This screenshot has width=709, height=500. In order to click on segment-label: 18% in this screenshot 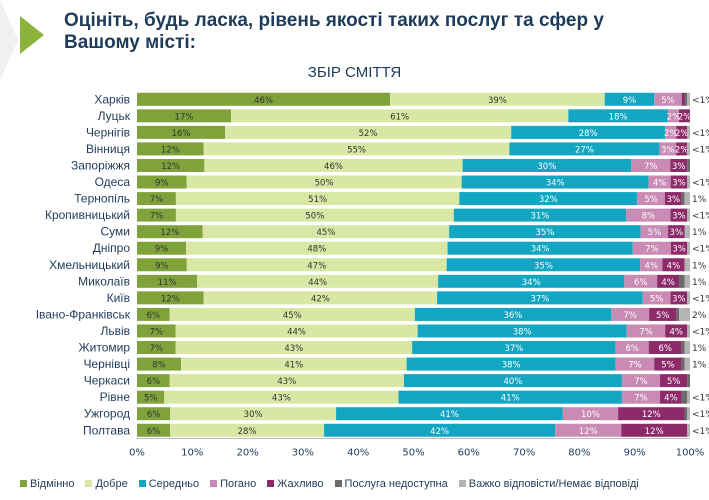, I will do `click(618, 117)`.